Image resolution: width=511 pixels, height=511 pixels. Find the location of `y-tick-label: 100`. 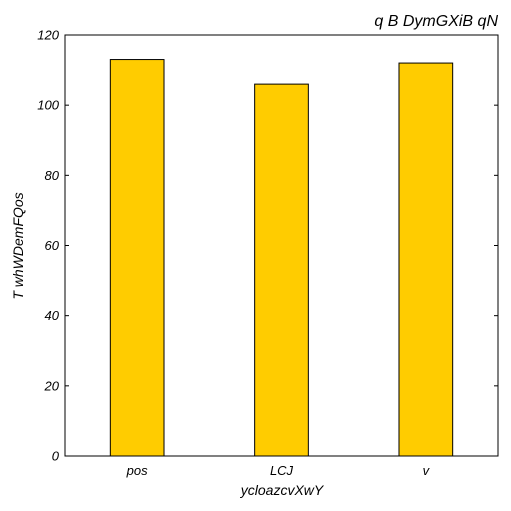

y-tick-label: 100 is located at coordinates (48, 105).